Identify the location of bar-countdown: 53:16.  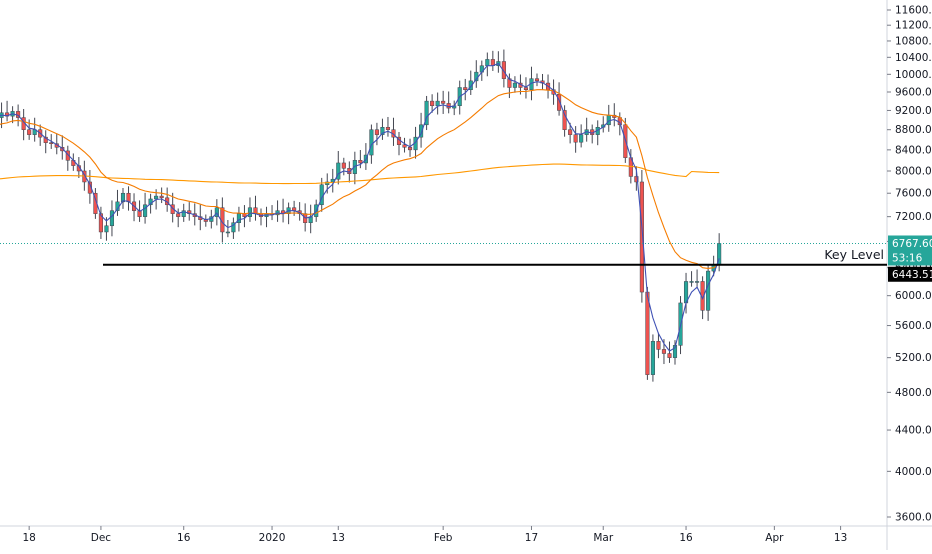
(907, 258).